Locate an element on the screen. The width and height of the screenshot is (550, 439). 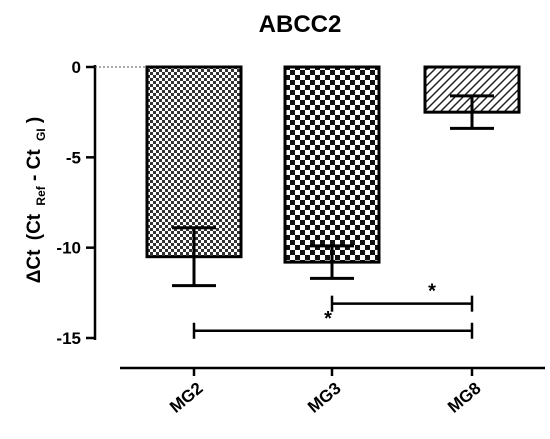
y-tick-label: -10 is located at coordinates (68, 248).